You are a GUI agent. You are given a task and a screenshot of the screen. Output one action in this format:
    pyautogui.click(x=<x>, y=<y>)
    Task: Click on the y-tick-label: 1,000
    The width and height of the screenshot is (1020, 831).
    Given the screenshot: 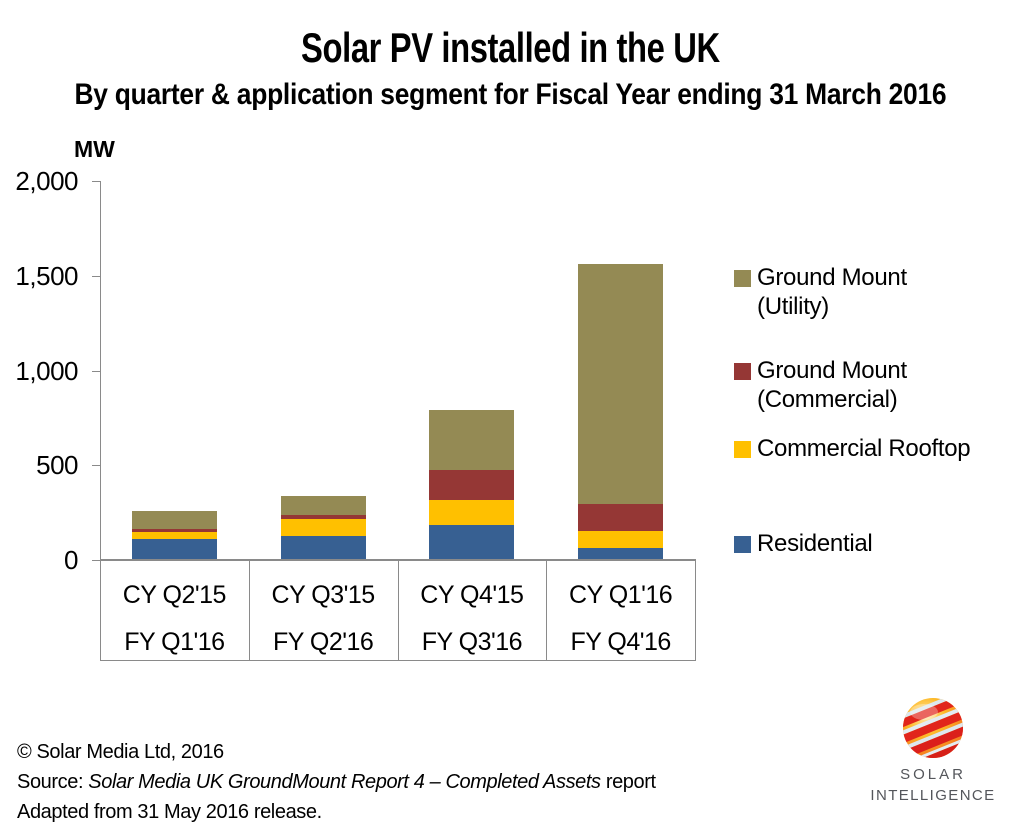 What is the action you would take?
    pyautogui.click(x=46, y=370)
    